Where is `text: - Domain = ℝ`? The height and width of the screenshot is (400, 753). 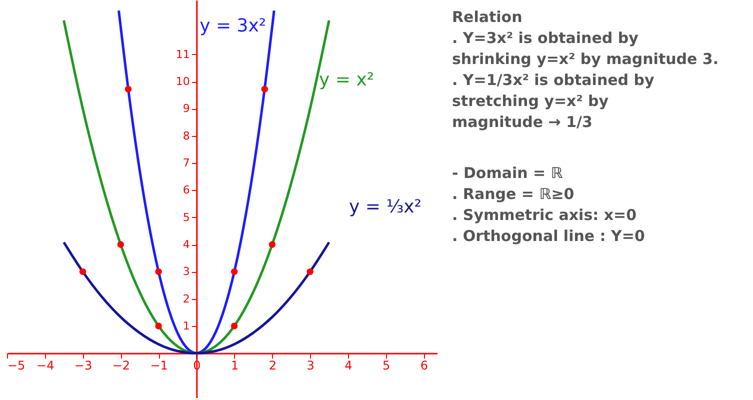 text: - Domain = ℝ is located at coordinates (507, 173).